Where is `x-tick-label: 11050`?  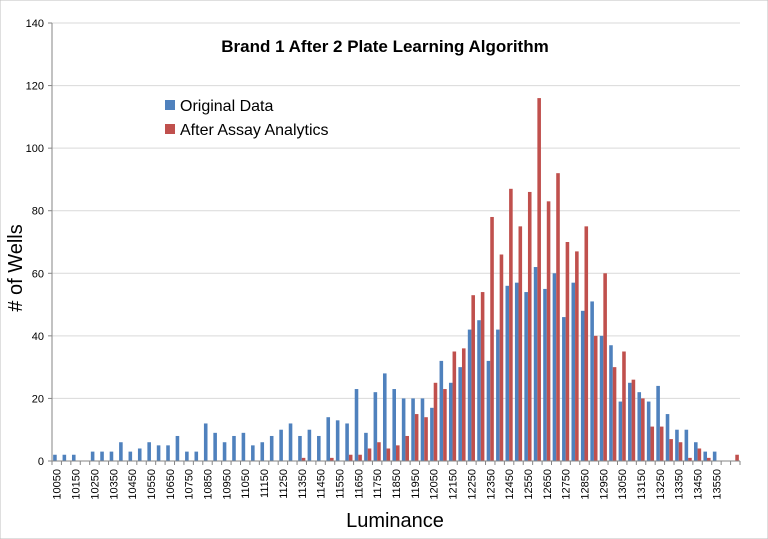 x-tick-label: 11050 is located at coordinates (246, 484).